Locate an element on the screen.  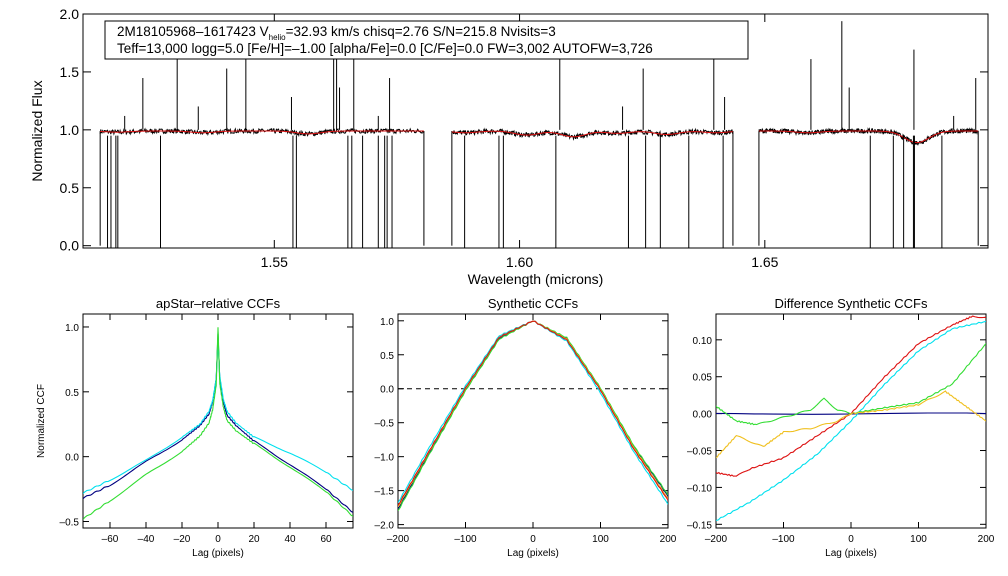
panel-title: Synthetic CCFs is located at coordinates (533, 303).